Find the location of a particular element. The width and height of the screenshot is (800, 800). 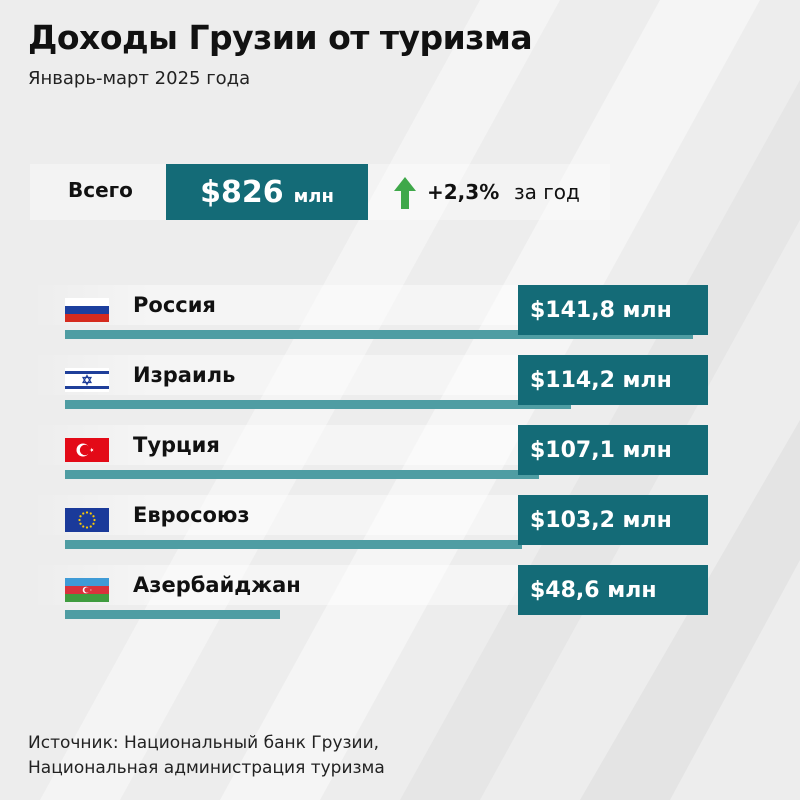

value-box: $114,2 млн is located at coordinates (613, 380).